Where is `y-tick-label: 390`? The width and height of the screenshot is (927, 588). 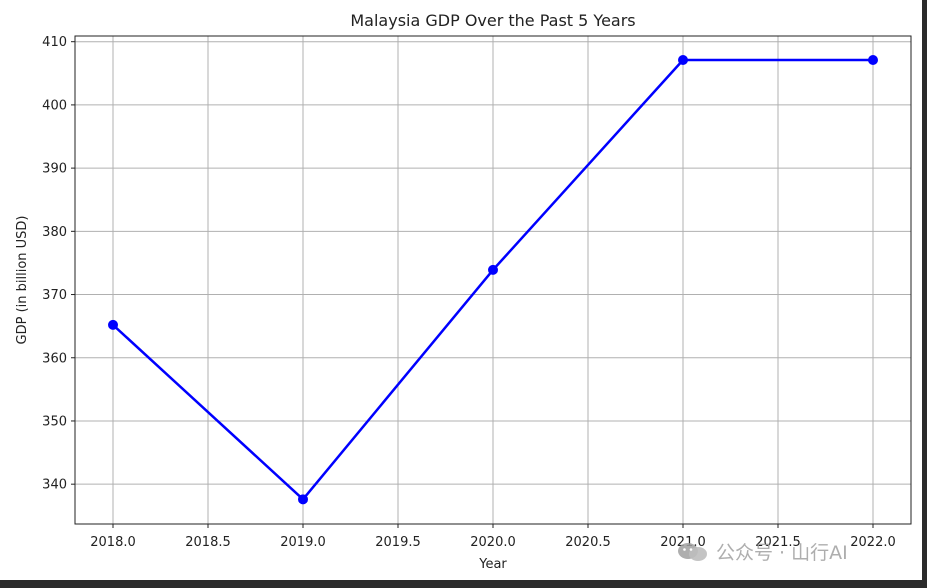 y-tick-label: 390 is located at coordinates (54, 169).